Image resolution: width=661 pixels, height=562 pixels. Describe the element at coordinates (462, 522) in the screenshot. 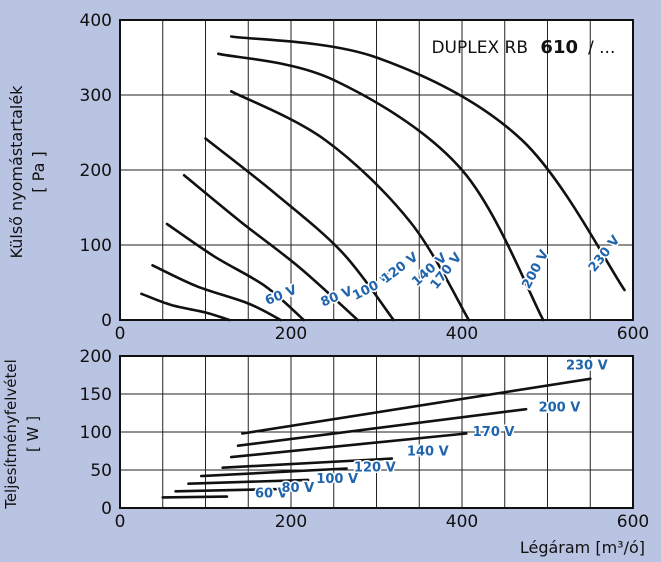

I see `power-x-tick-label: 400` at that location.